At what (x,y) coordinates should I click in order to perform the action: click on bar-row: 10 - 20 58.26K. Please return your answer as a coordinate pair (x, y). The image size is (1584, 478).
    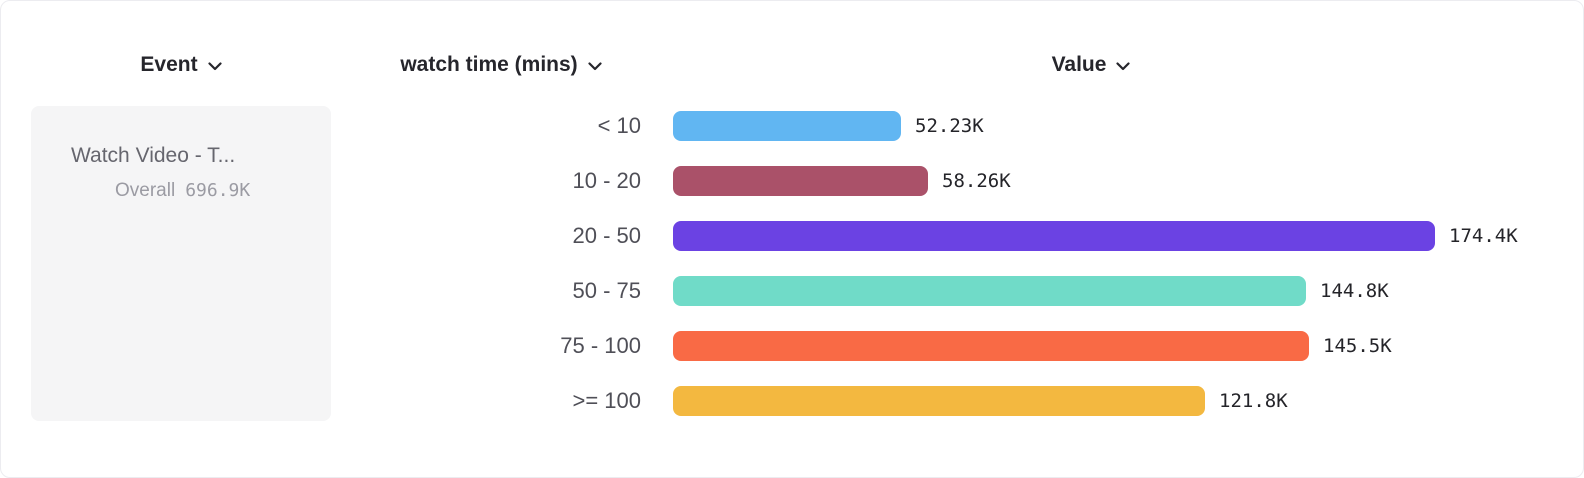
    Looking at the image, I should click on (962, 180).